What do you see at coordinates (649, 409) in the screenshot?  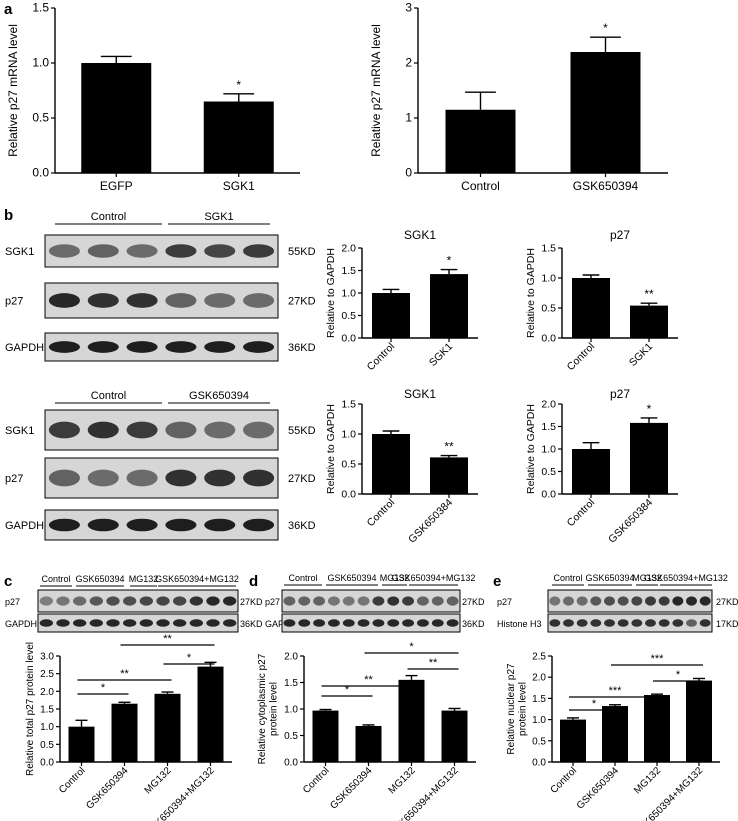 I see `significance-mark: *` at bounding box center [649, 409].